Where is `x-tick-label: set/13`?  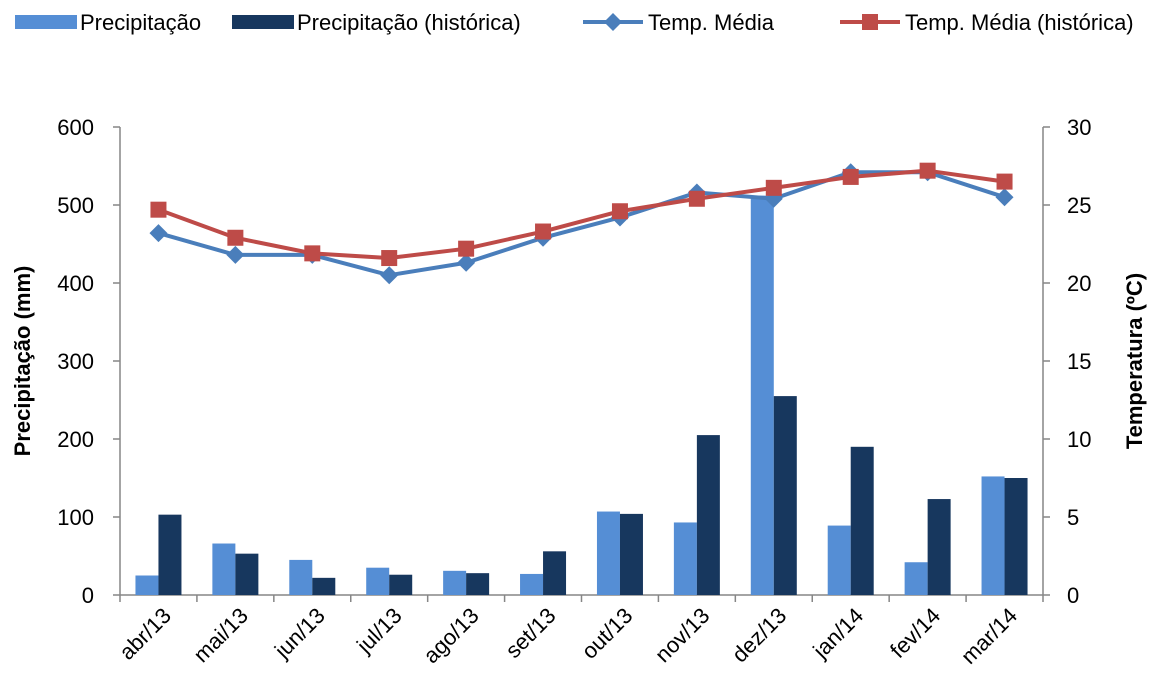 x-tick-label: set/13 is located at coordinates (531, 633).